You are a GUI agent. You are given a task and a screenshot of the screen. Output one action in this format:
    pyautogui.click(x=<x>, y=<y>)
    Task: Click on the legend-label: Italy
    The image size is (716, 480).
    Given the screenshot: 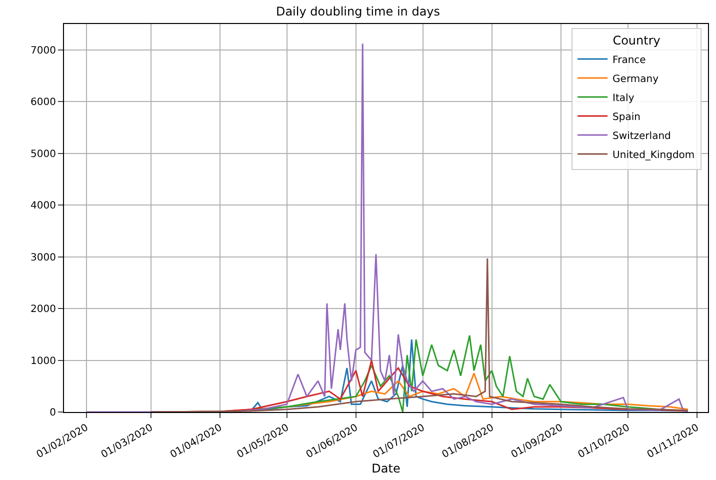 What is the action you would take?
    pyautogui.click(x=623, y=98)
    